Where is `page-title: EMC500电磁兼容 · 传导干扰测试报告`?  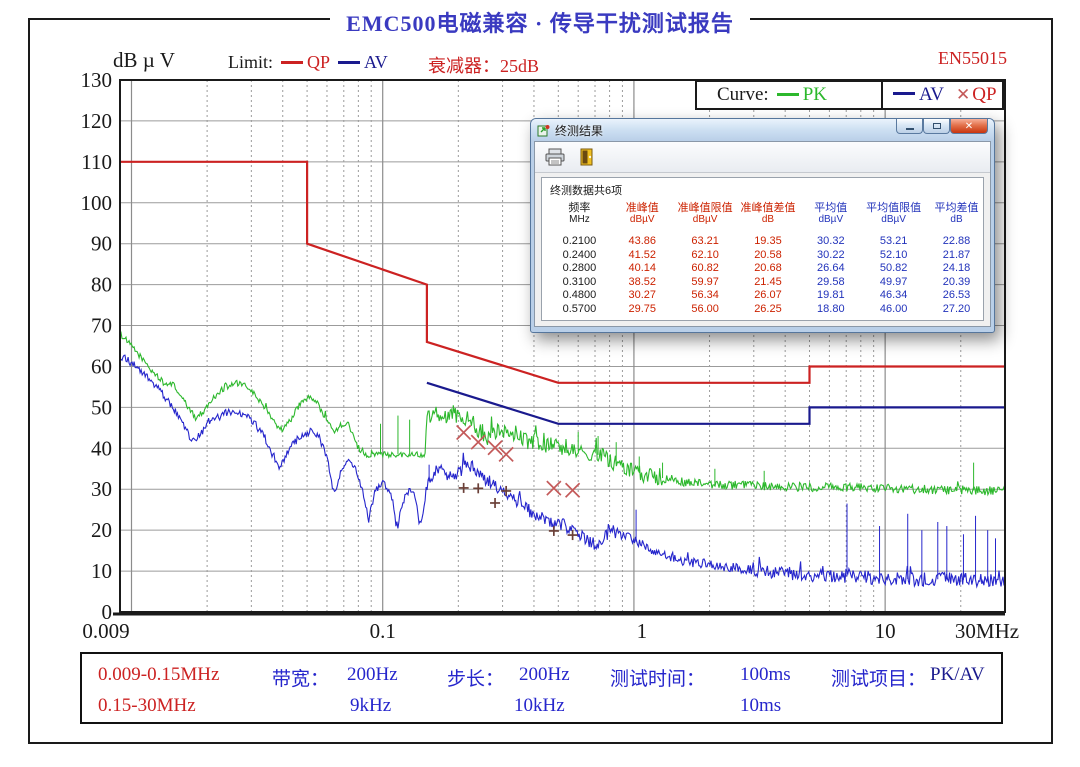
page-title: EMC500电磁兼容 · 传导干扰测试报告 is located at coordinates (540, 22).